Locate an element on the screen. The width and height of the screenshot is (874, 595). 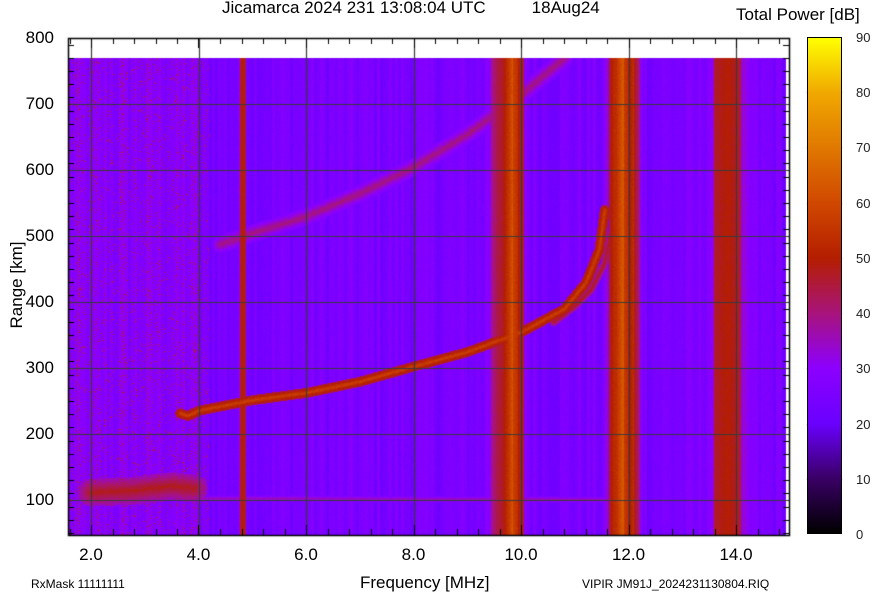
colorbar-tick-label: 60 is located at coordinates (863, 203).